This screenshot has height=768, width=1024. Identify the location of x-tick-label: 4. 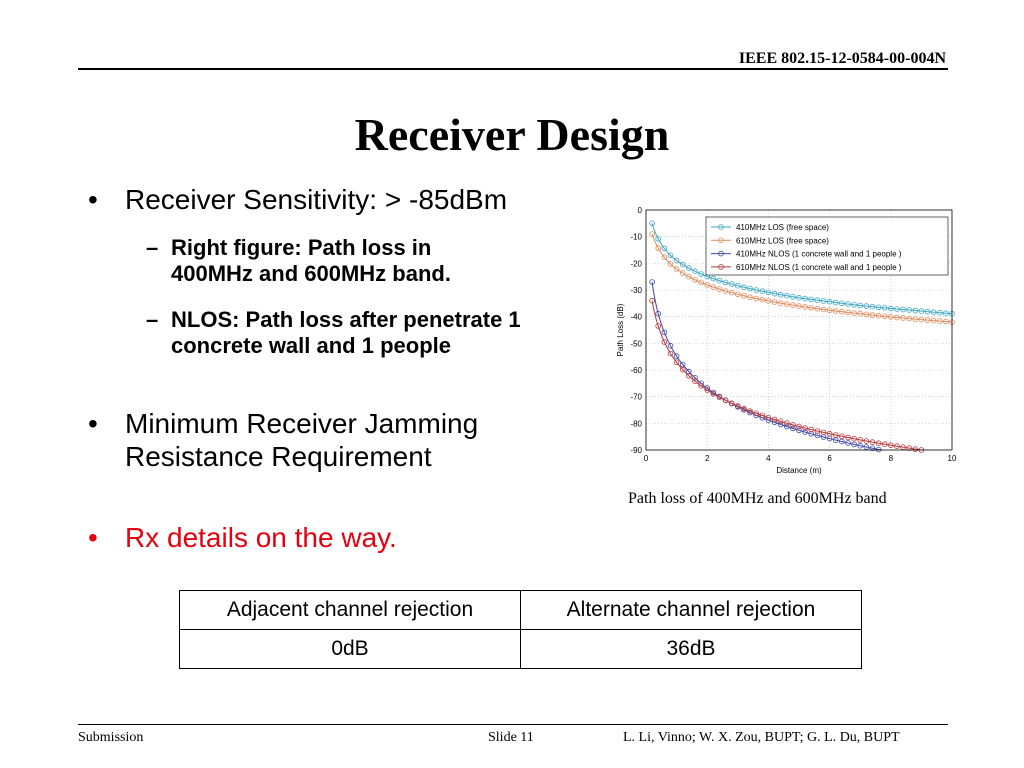
(768, 458).